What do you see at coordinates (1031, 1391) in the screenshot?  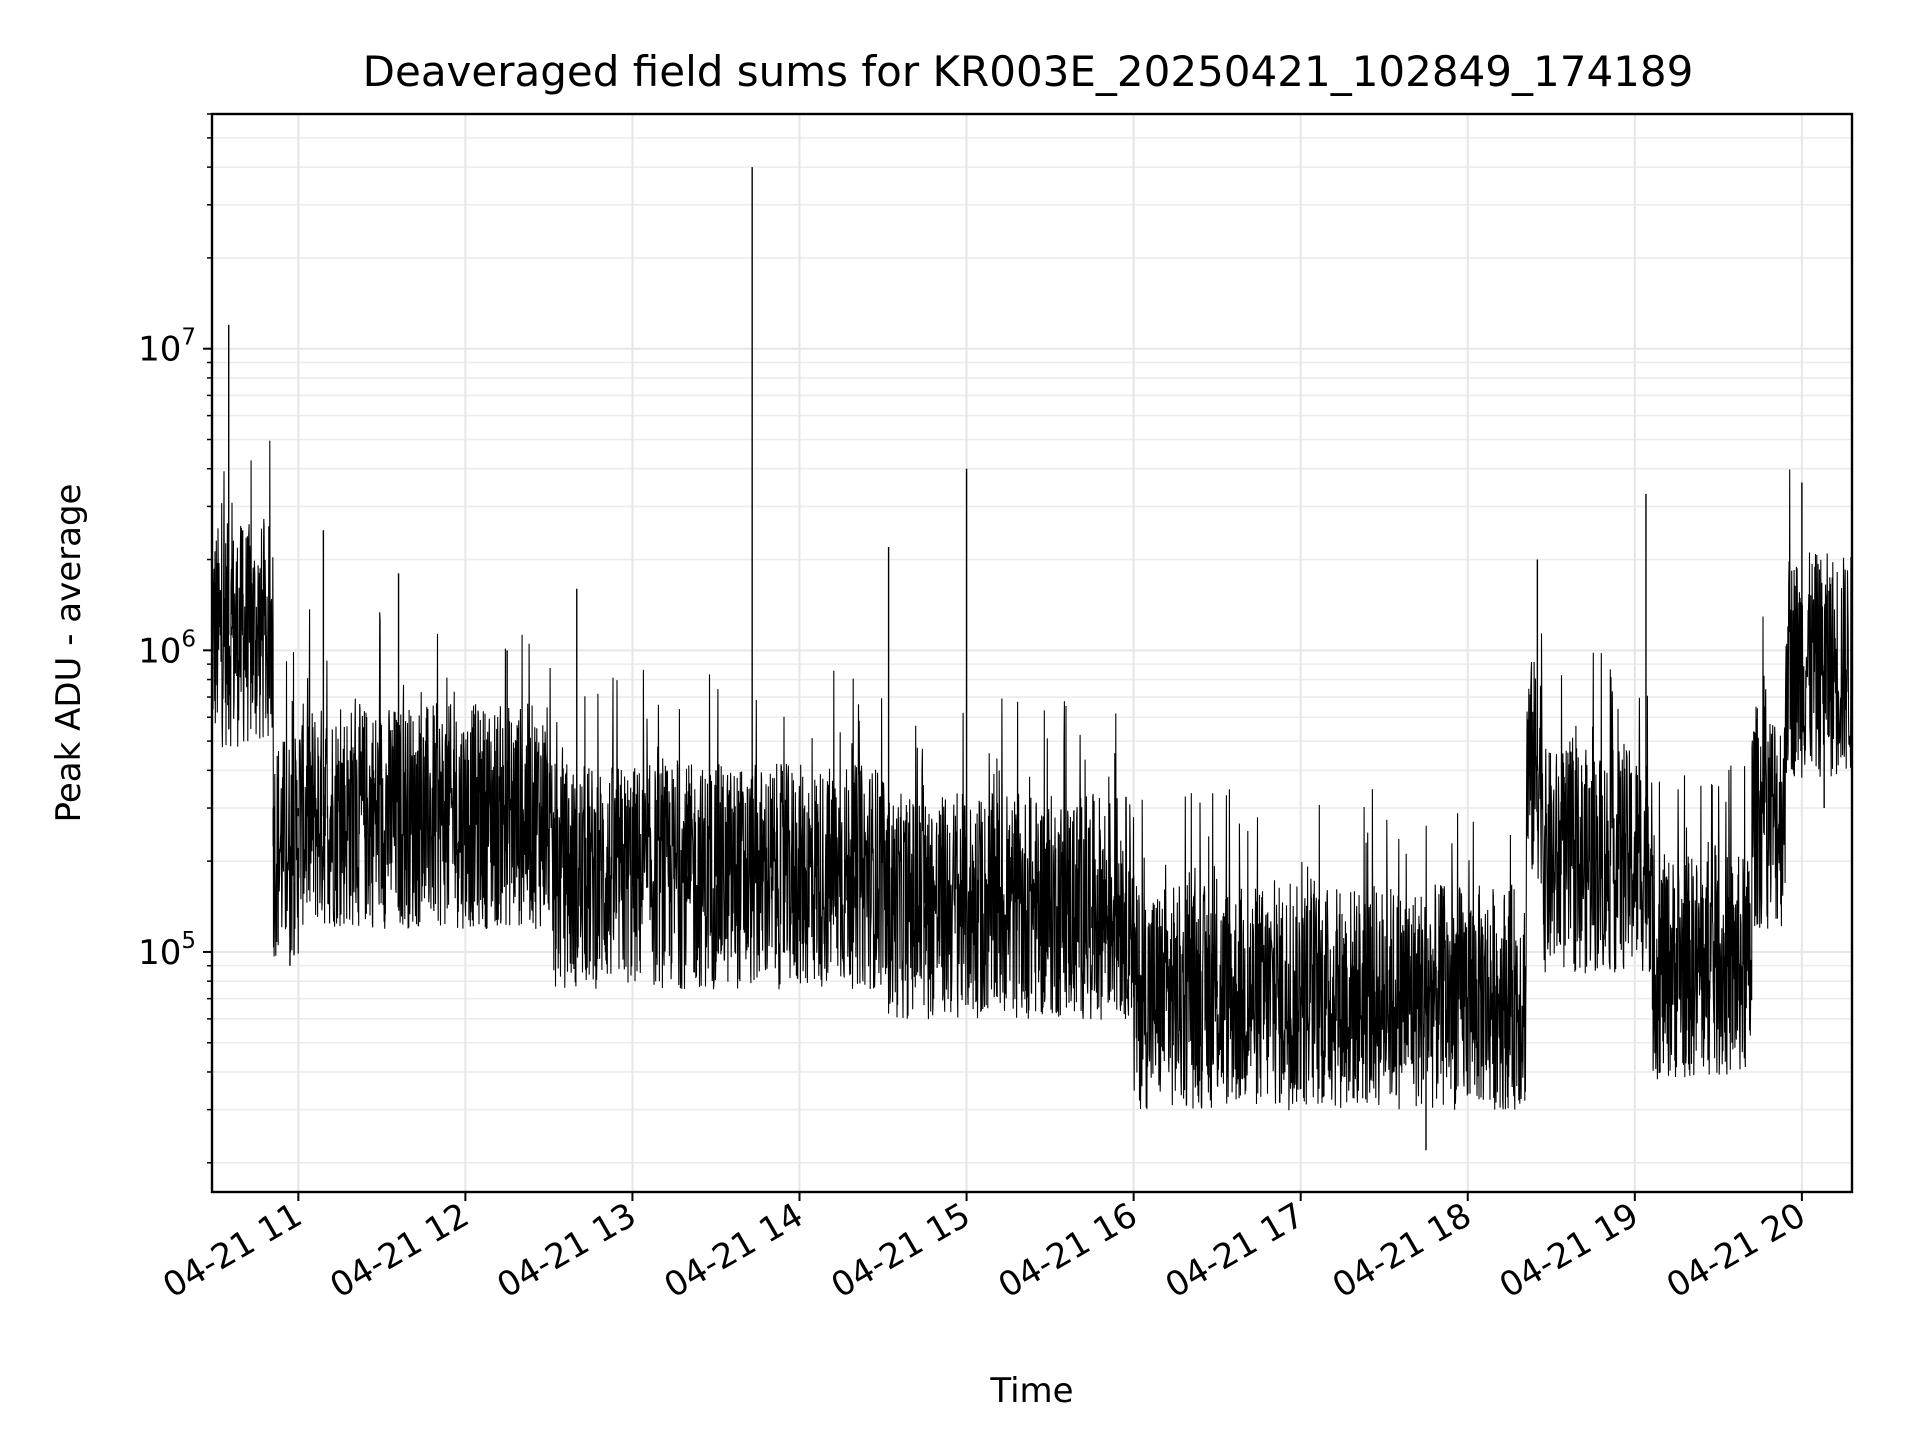 I see `x-axis-label: Time` at bounding box center [1031, 1391].